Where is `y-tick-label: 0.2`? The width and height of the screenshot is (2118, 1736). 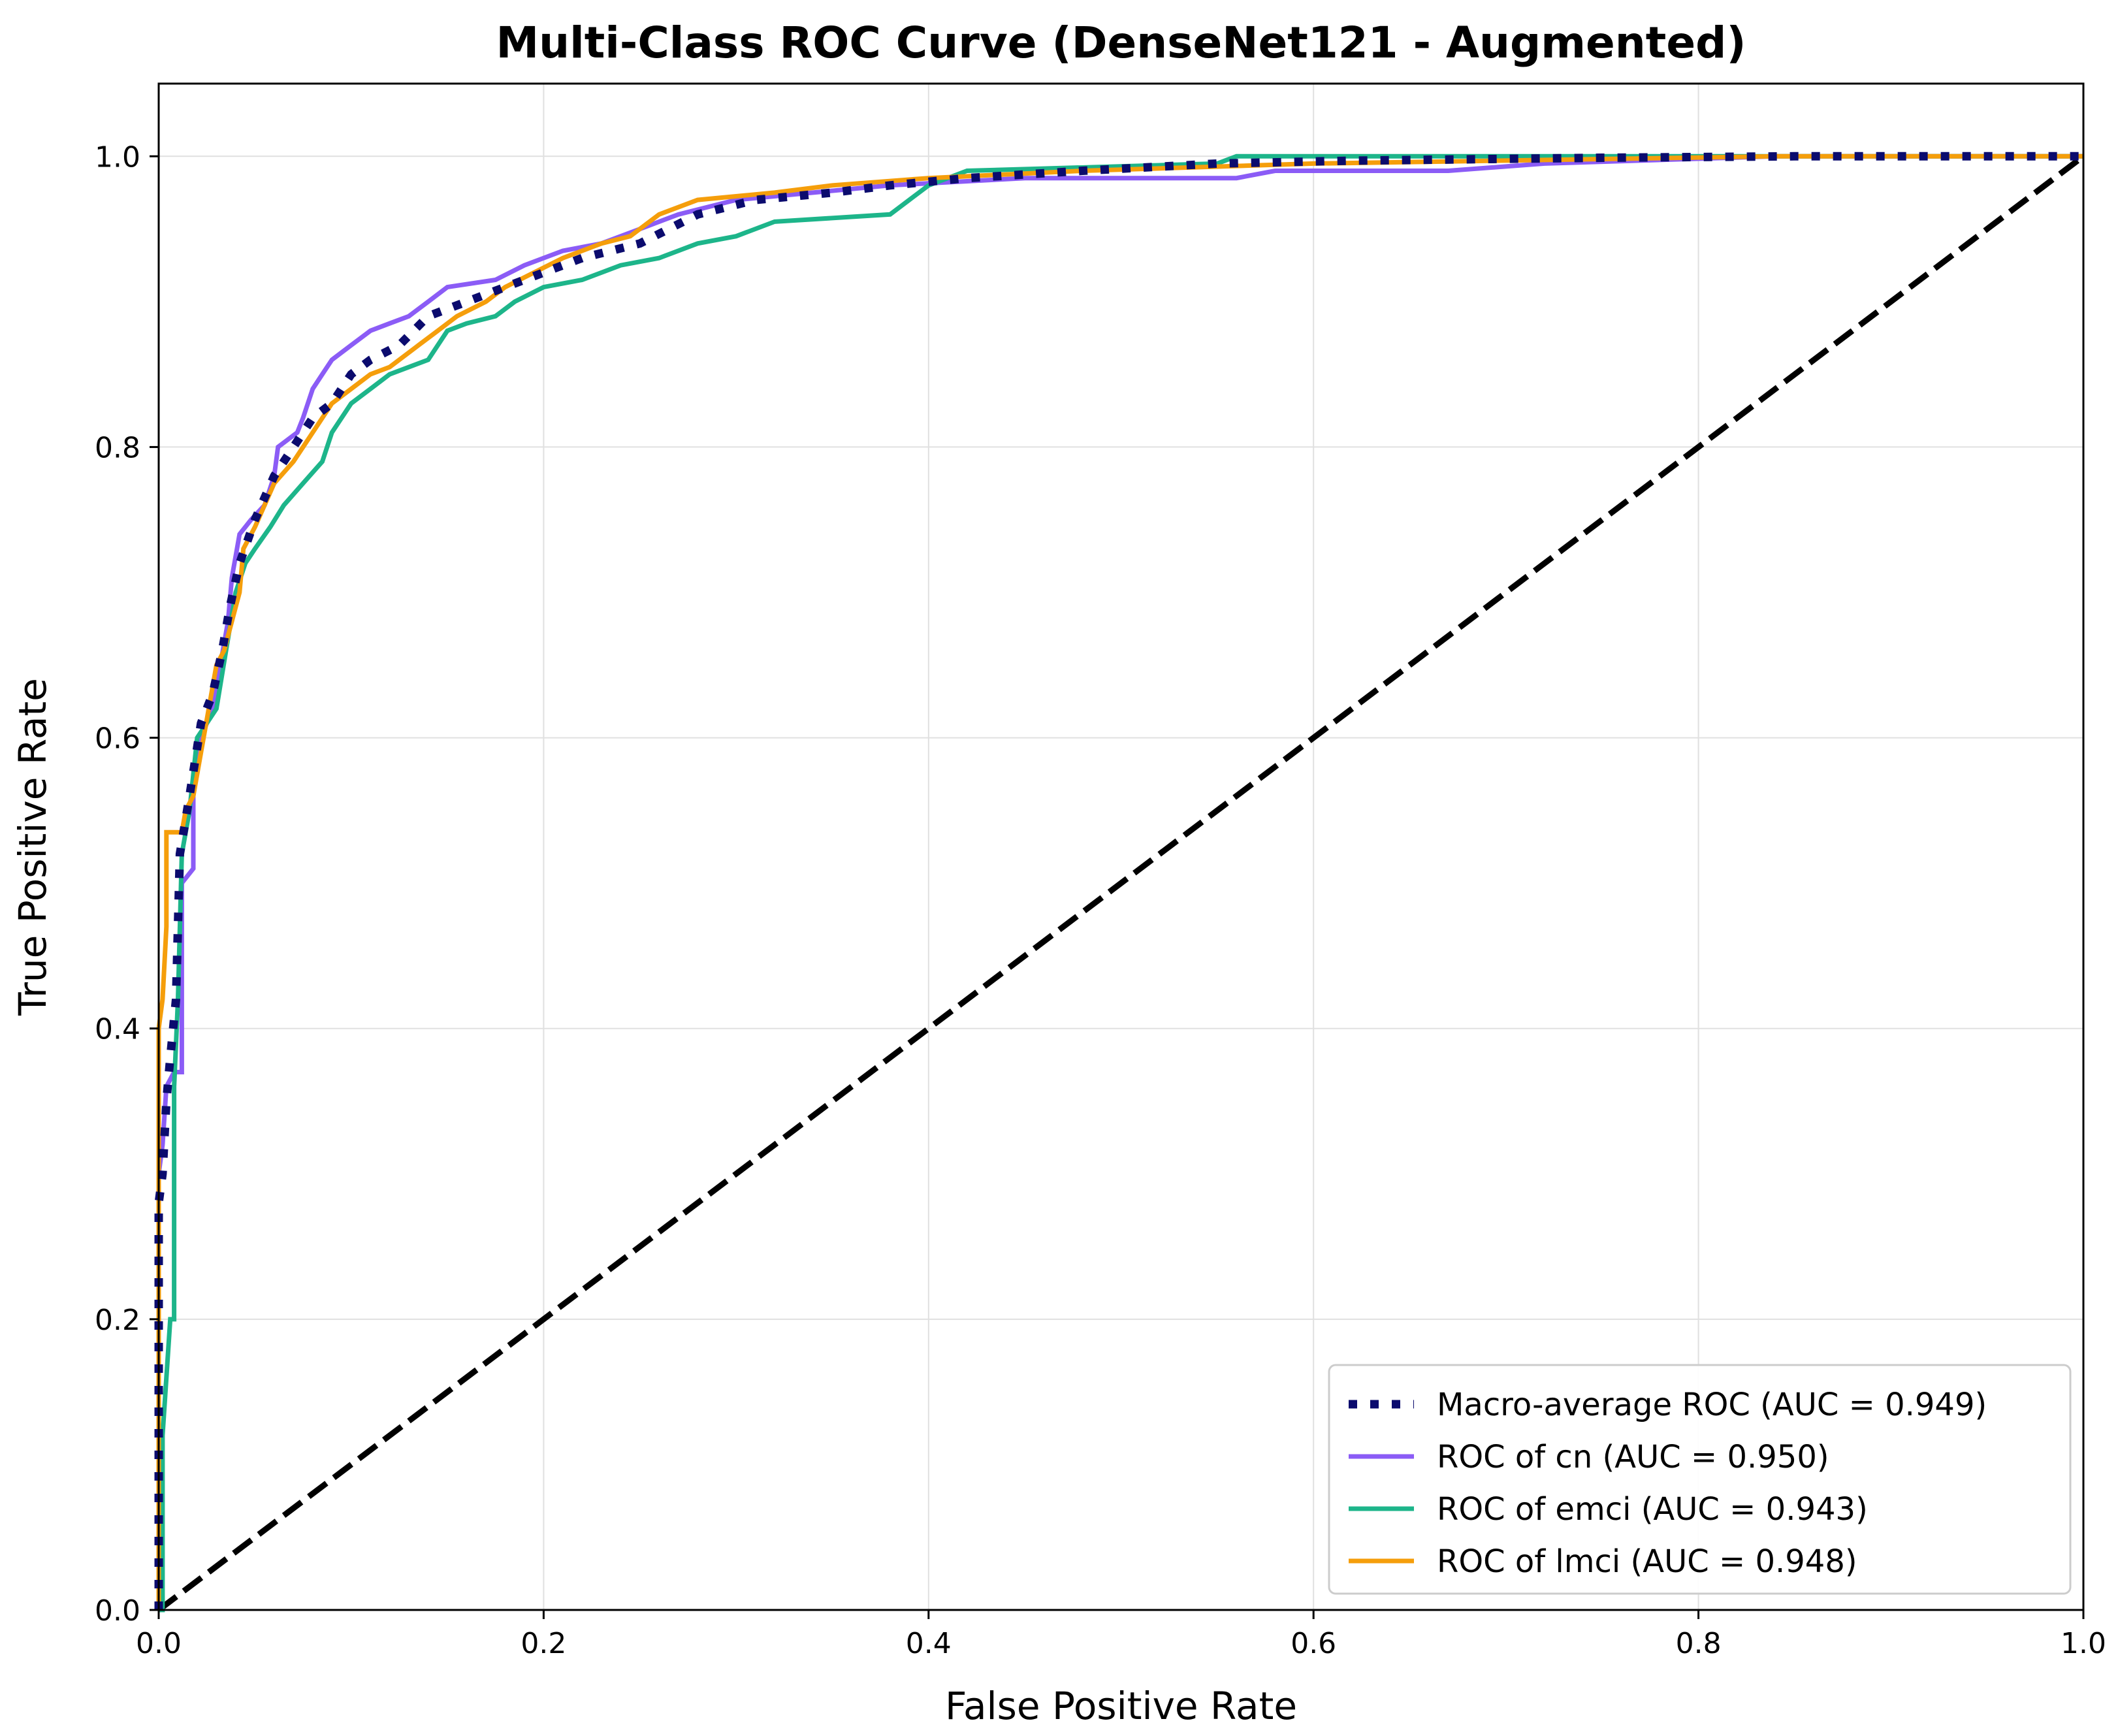
y-tick-label: 0.2 is located at coordinates (118, 1320).